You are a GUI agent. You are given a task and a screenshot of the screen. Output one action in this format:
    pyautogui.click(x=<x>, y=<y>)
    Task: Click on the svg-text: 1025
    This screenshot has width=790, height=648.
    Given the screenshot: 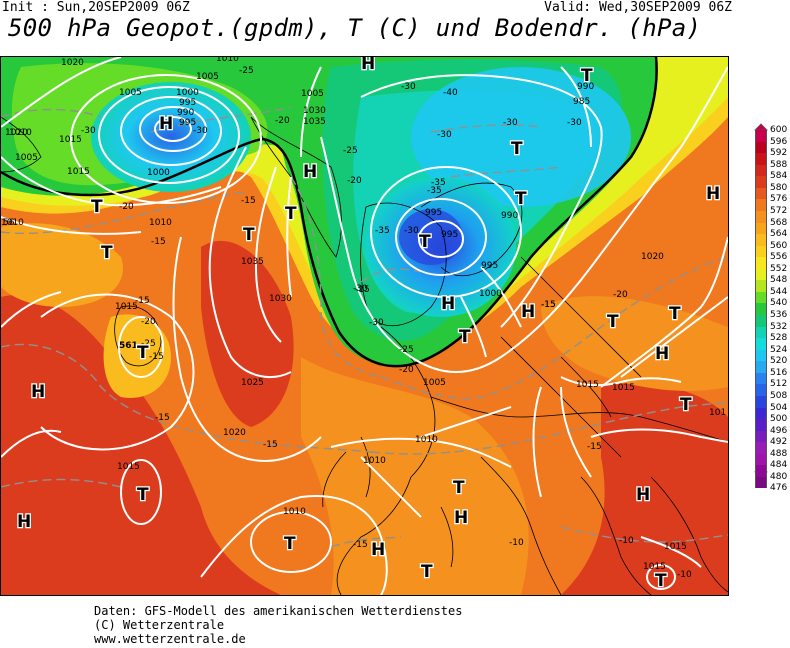 What is the action you would take?
    pyautogui.click(x=252, y=383)
    